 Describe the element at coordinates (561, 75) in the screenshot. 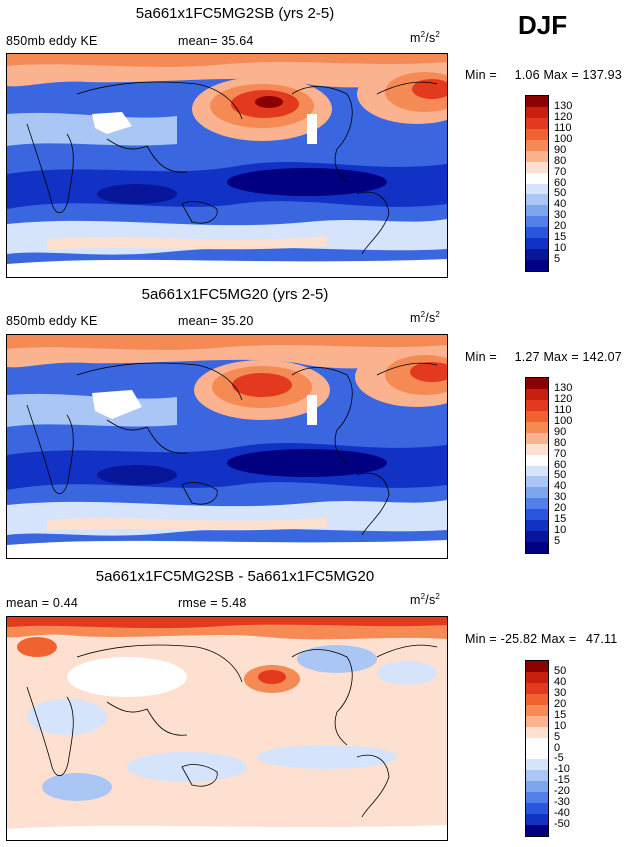

I see `panel-1-max-label: Max =` at that location.